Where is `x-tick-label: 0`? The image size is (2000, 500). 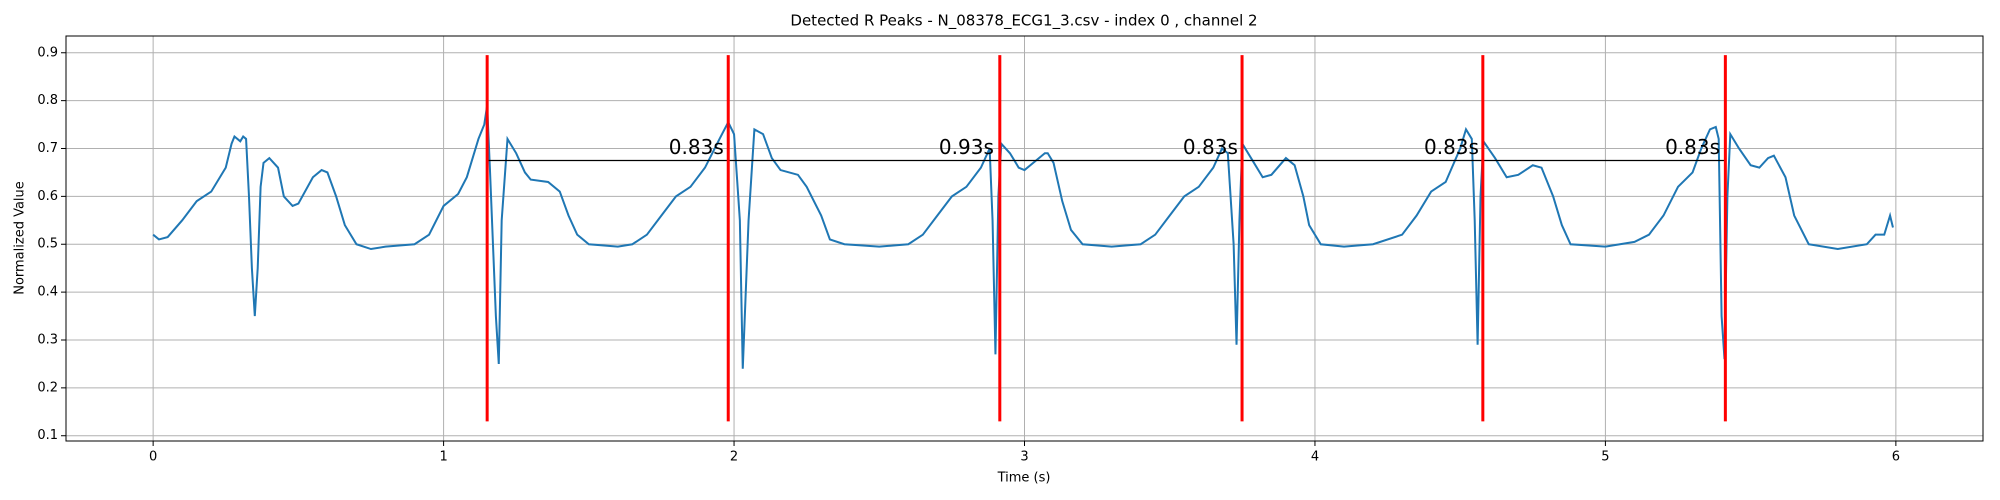 x-tick-label: 0 is located at coordinates (153, 457).